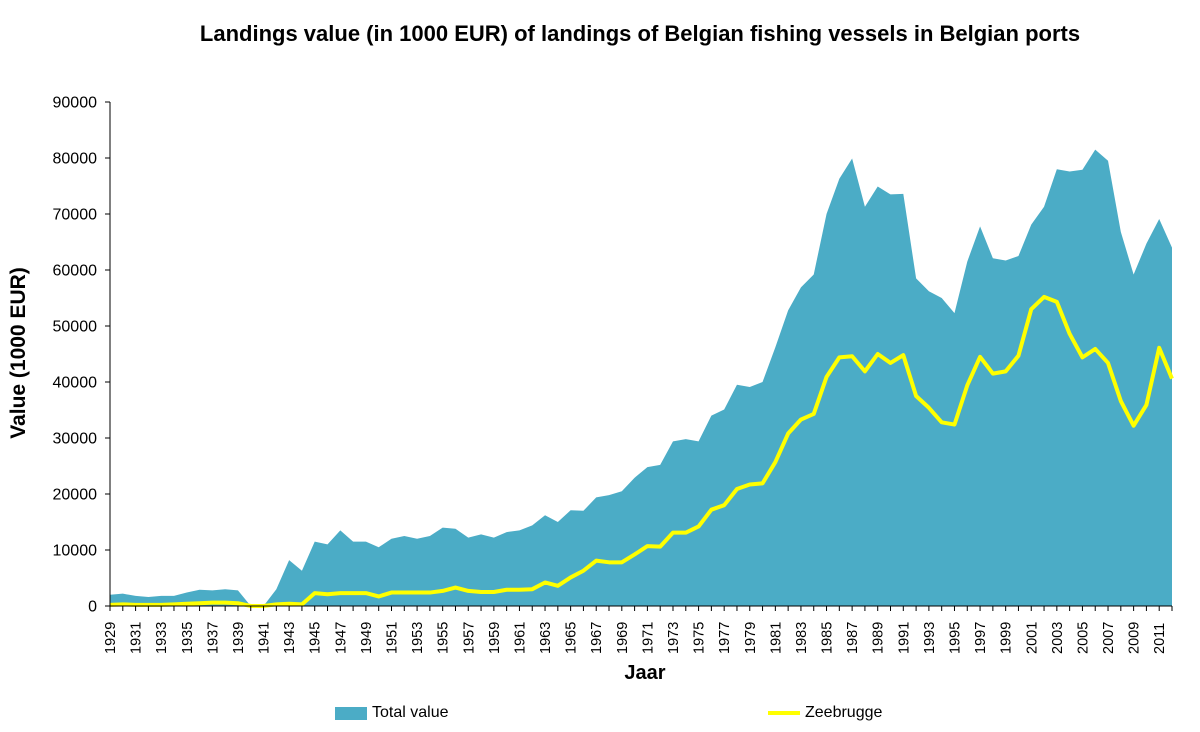 The height and width of the screenshot is (732, 1200). Describe the element at coordinates (469, 638) in the screenshot. I see `x-tick-label: 1957` at that location.